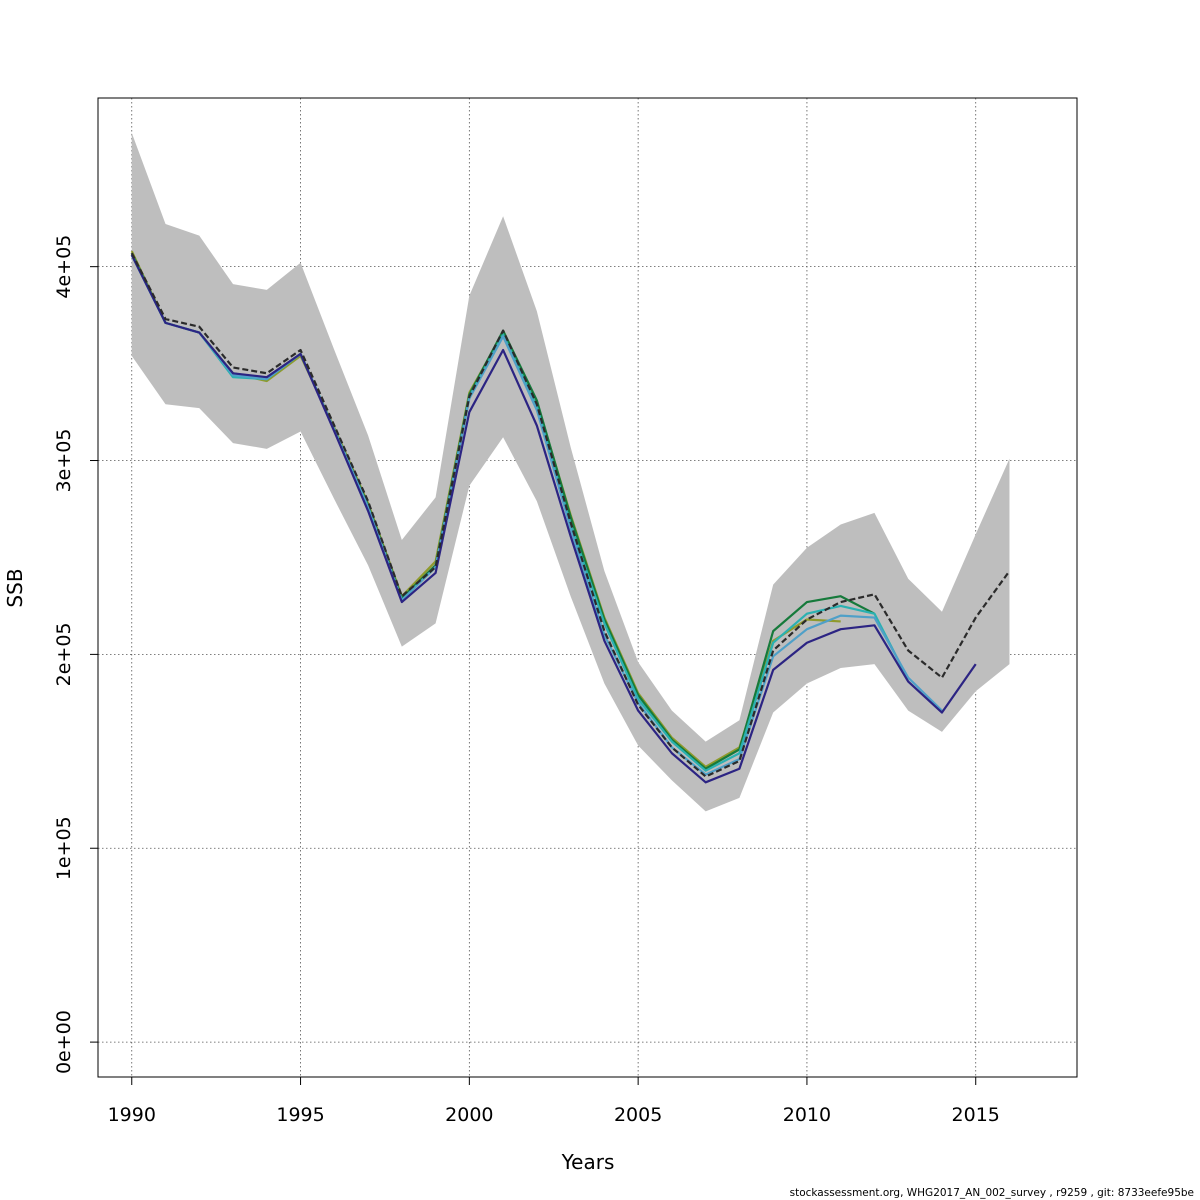 Image resolution: width=1200 pixels, height=1200 pixels. I want to click on y-tick-label: 1e+05, so click(64, 848).